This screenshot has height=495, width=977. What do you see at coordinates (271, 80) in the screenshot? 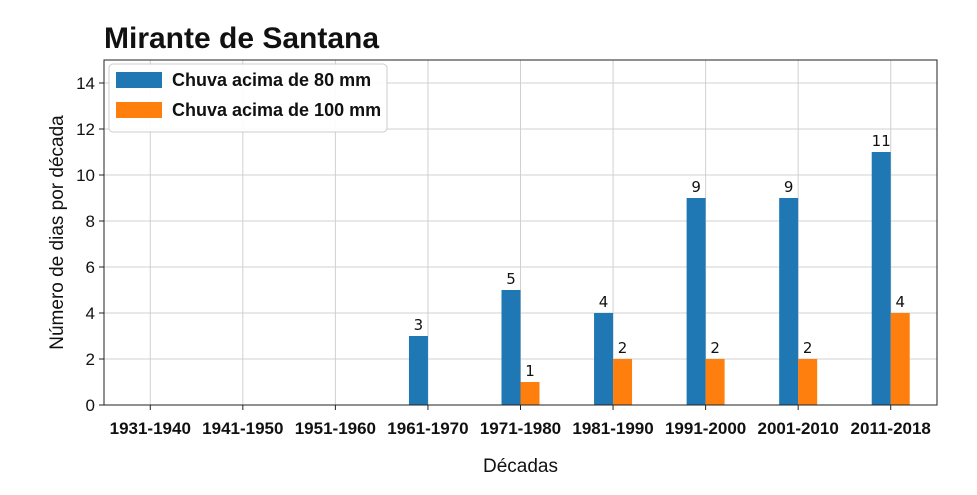
I see `legend-label-series-1: Chuva acima de 80 mm` at bounding box center [271, 80].